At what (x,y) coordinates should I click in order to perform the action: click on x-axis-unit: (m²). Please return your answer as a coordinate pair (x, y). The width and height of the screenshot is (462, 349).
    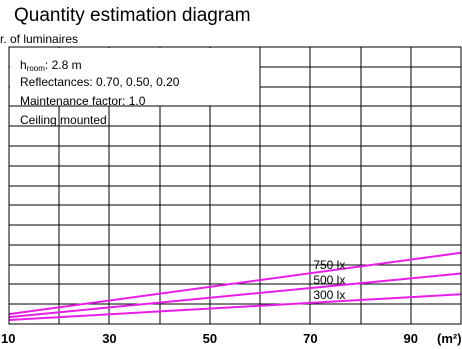
    Looking at the image, I should click on (449, 338).